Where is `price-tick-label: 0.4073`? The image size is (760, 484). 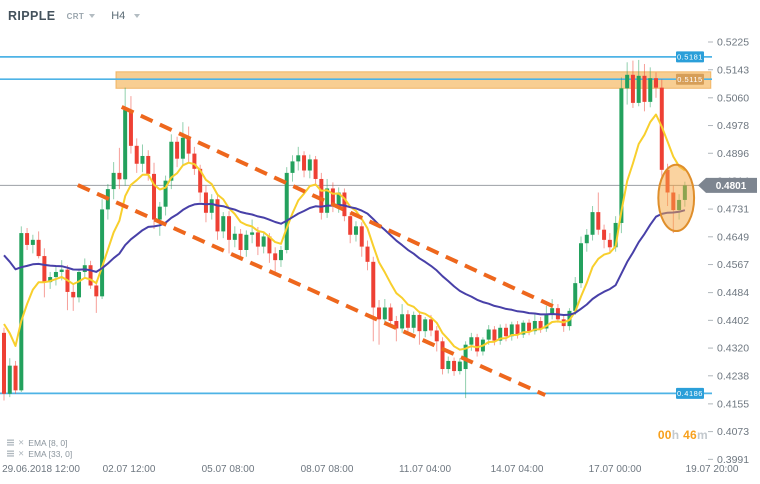 price-tick-label: 0.4073 is located at coordinates (733, 432).